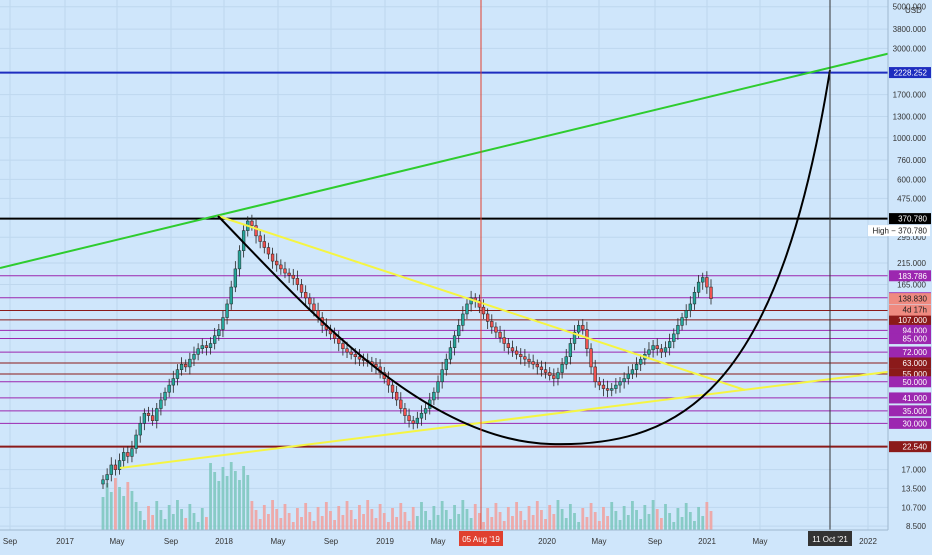  I want to click on currency-label: USD, so click(913, 10).